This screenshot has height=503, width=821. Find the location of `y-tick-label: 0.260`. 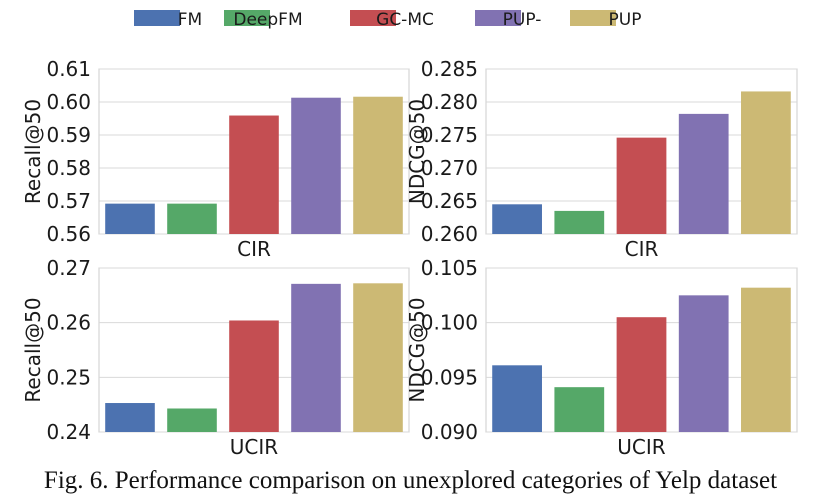

y-tick-label: 0.260 is located at coordinates (449, 234).